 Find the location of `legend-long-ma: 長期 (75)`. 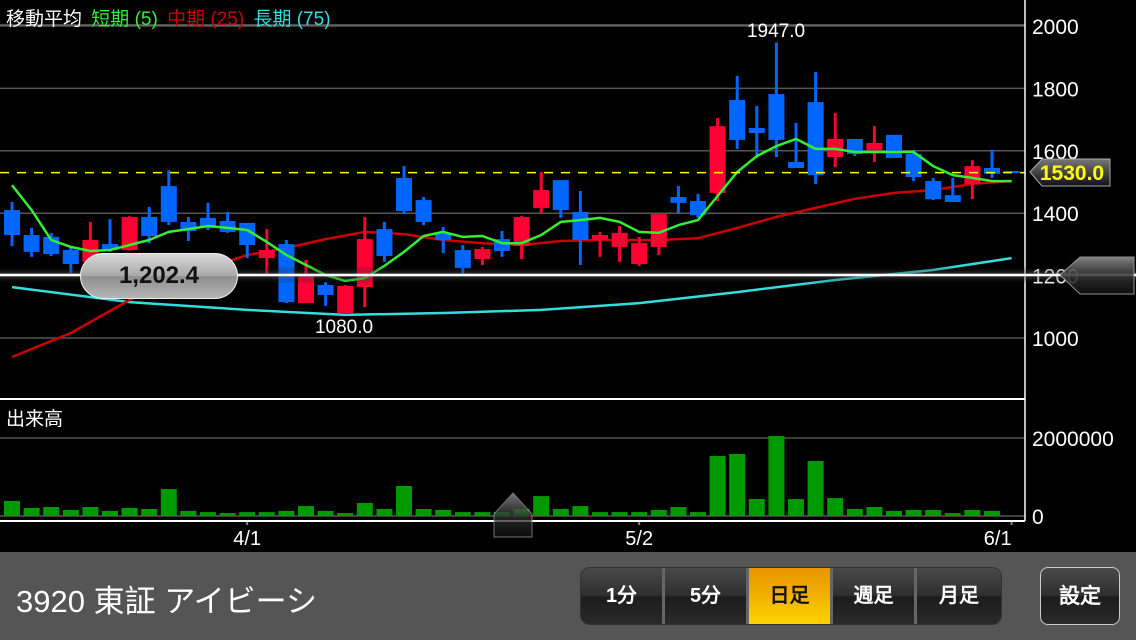

legend-long-ma: 長期 (75) is located at coordinates (292, 19).